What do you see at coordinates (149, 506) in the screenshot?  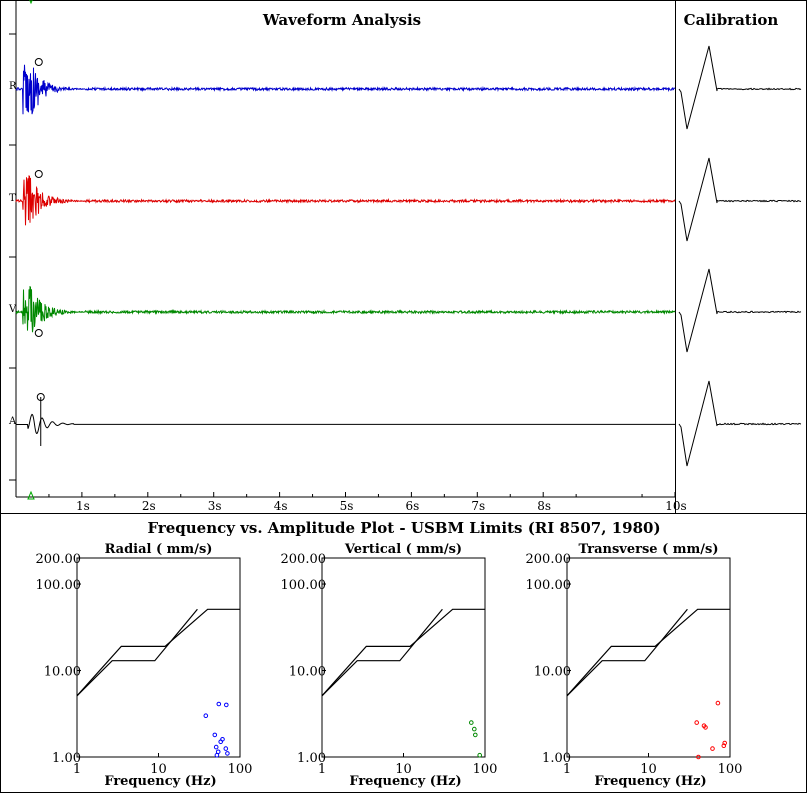 I see `time-tick-label: 2s` at bounding box center [149, 506].